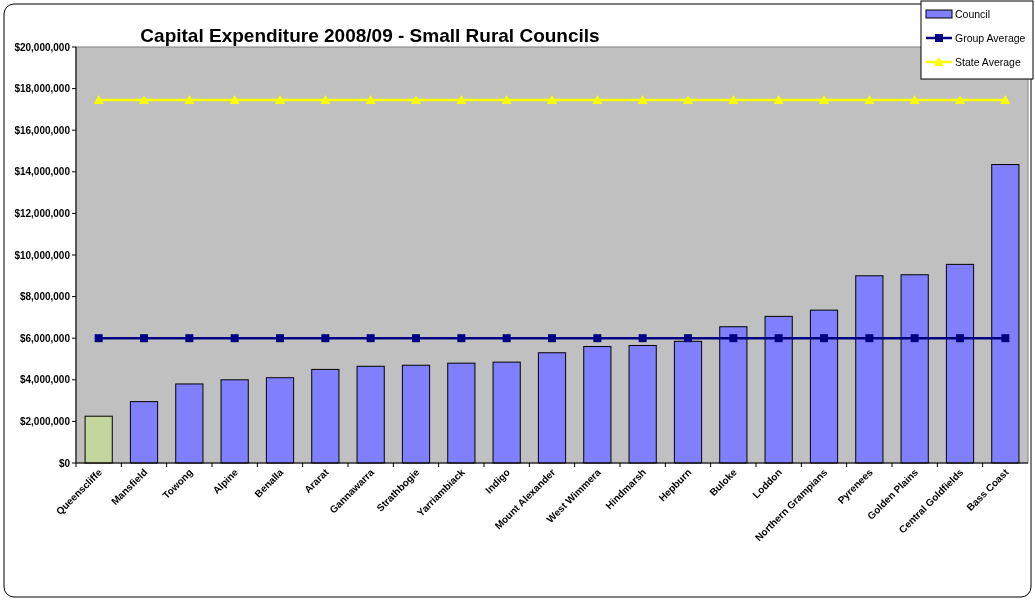 This screenshot has height=601, width=1035. I want to click on y-tick-label: $14,000,000, so click(42, 172).